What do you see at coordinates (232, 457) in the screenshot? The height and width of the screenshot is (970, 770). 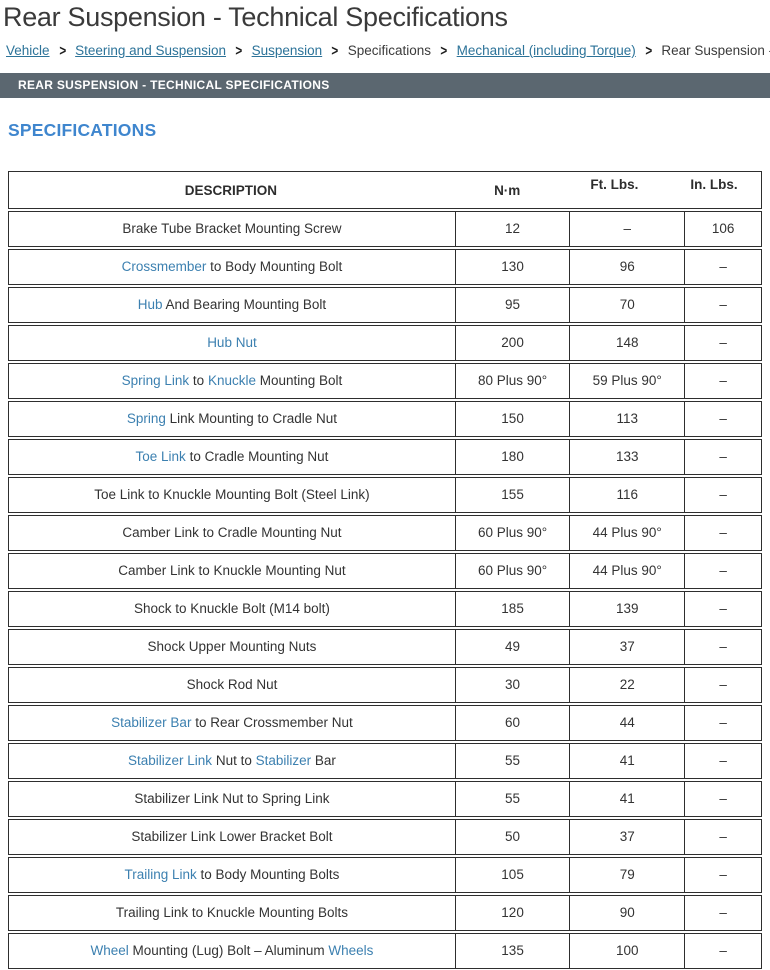 I see `spec-description: Toe Link to Cradle Mounting Nut` at bounding box center [232, 457].